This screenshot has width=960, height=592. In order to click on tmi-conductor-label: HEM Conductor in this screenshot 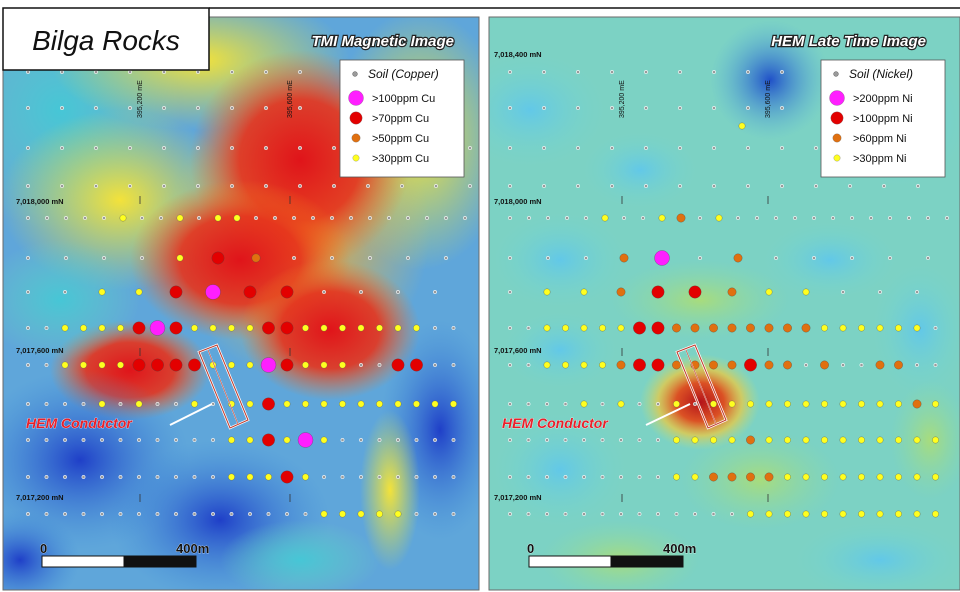, I will do `click(79, 423)`.